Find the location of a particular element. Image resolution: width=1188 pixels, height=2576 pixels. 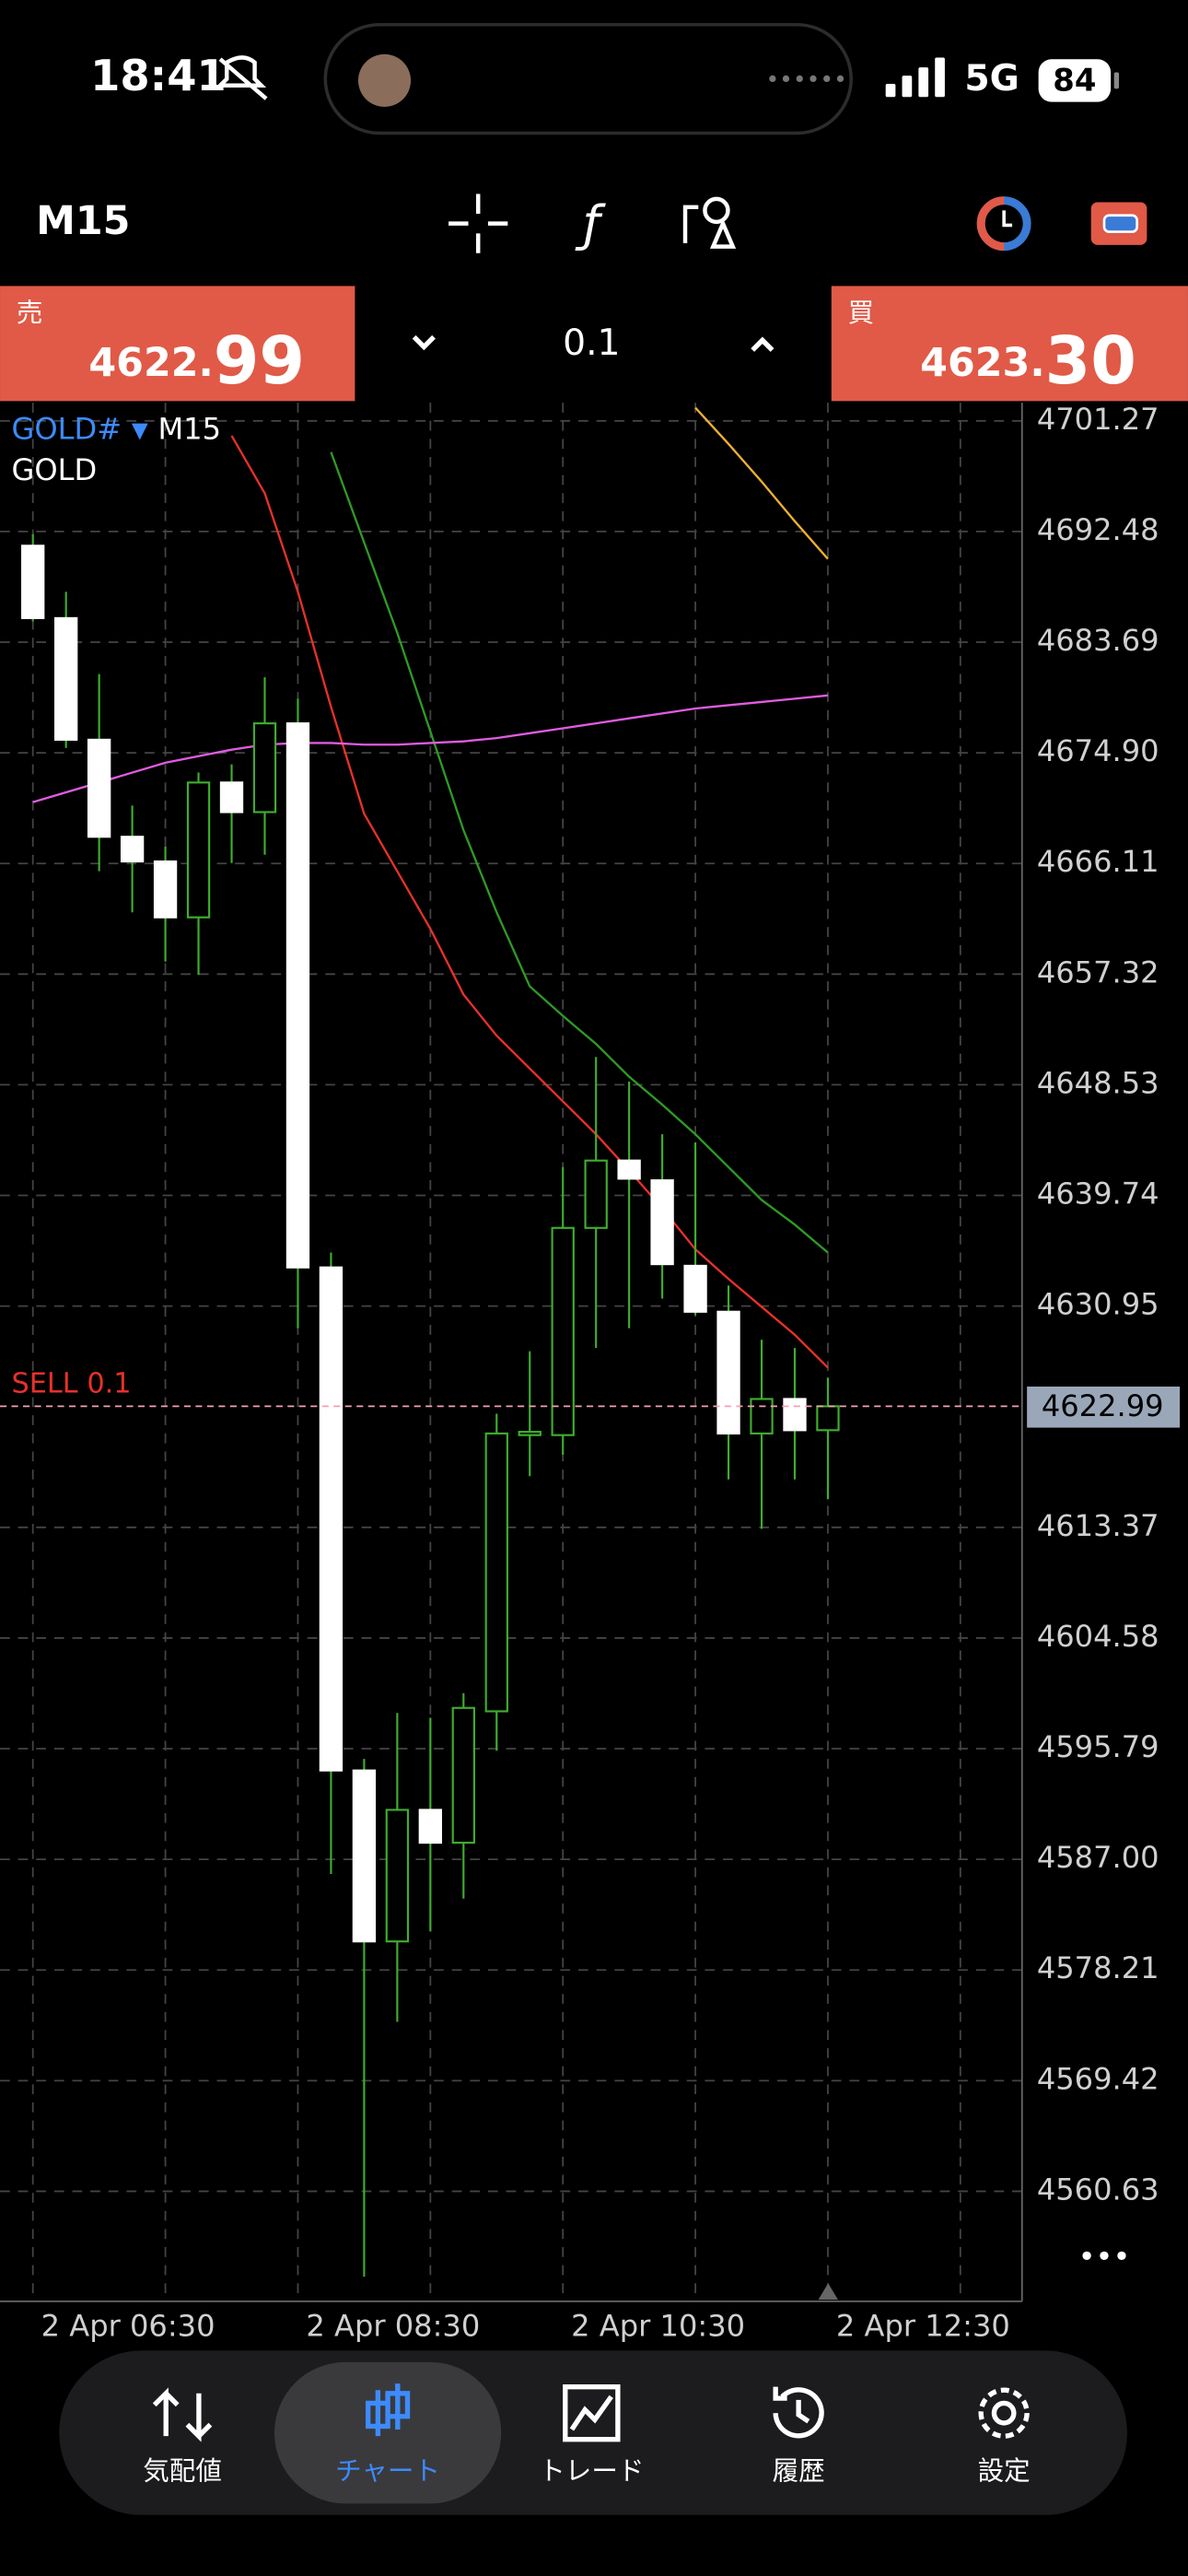

dots: •••••• is located at coordinates (805, 78).